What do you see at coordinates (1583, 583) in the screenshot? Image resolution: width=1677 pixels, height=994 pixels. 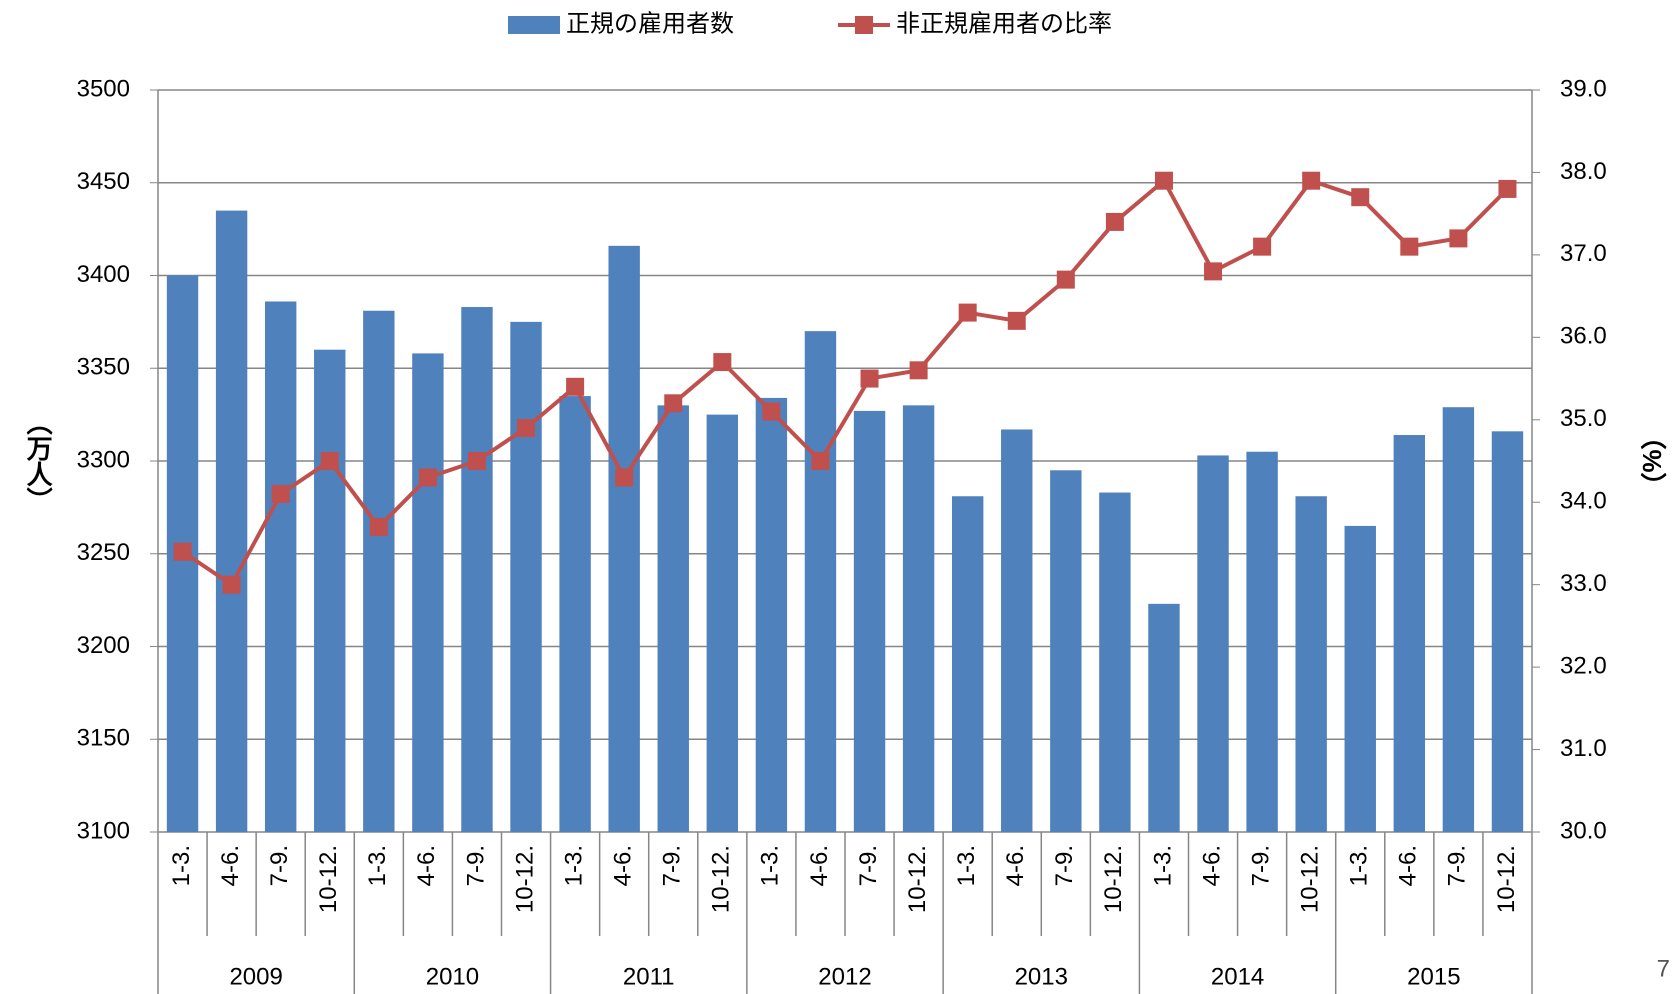 I see `y2-tick-label: 33.0` at bounding box center [1583, 583].